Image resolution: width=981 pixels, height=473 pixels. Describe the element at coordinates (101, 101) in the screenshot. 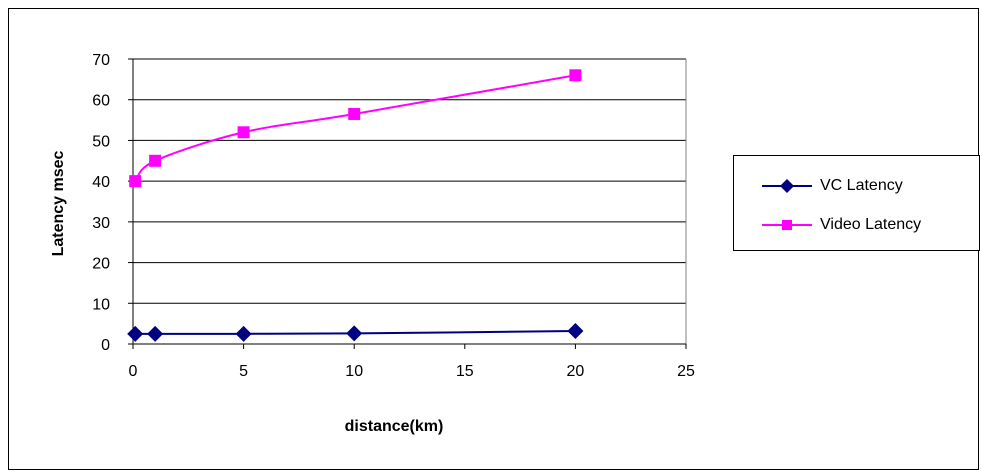

I see `y-tick-label: 60` at that location.